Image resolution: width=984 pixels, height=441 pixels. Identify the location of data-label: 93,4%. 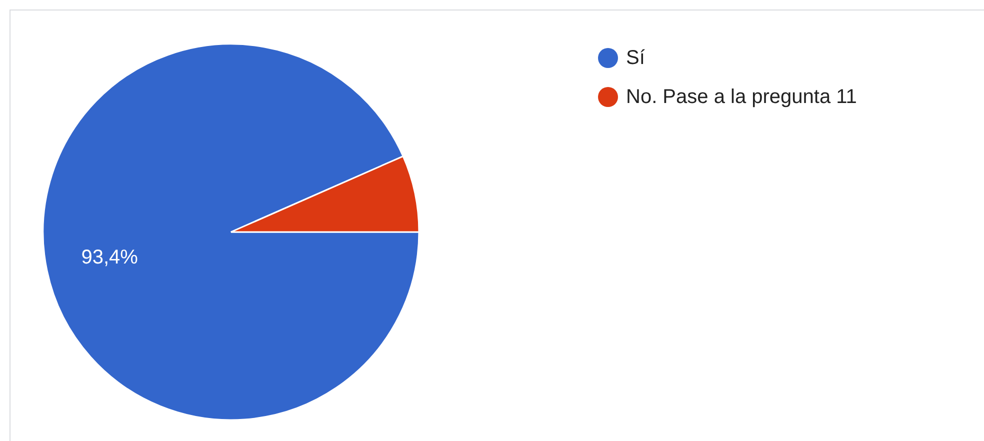
(109, 257).